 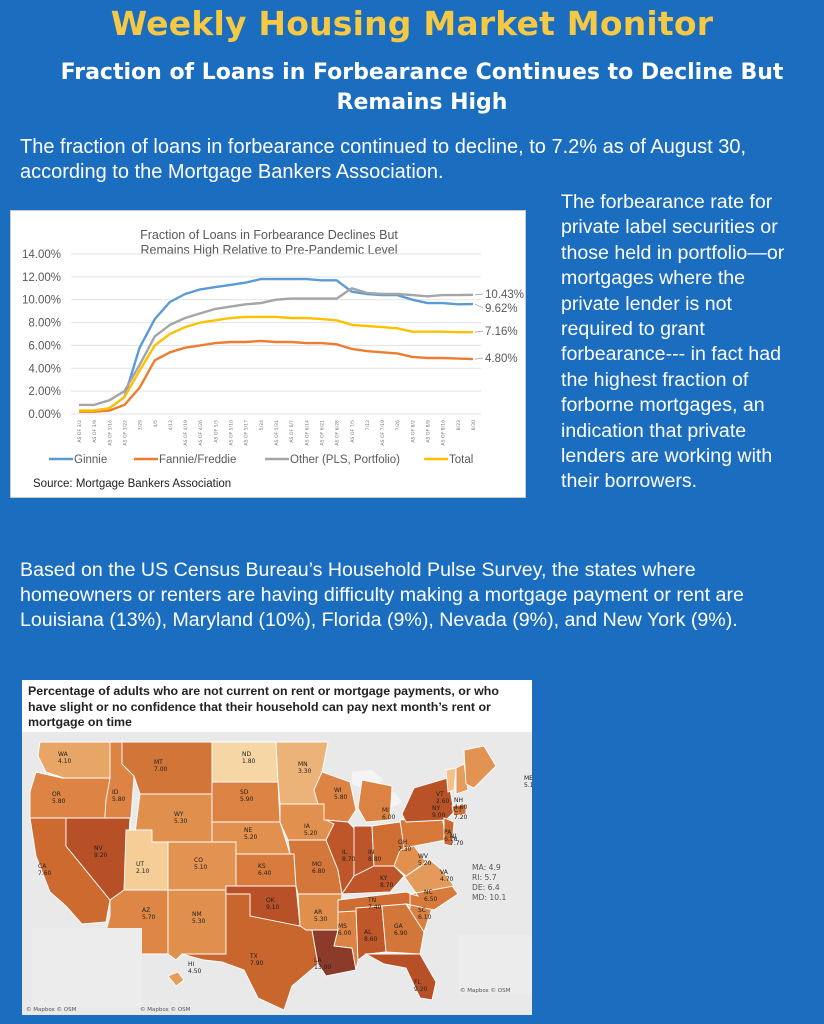 What do you see at coordinates (322, 433) in the screenshot?
I see `chart-x-tick-label: AS OF 6/21` at bounding box center [322, 433].